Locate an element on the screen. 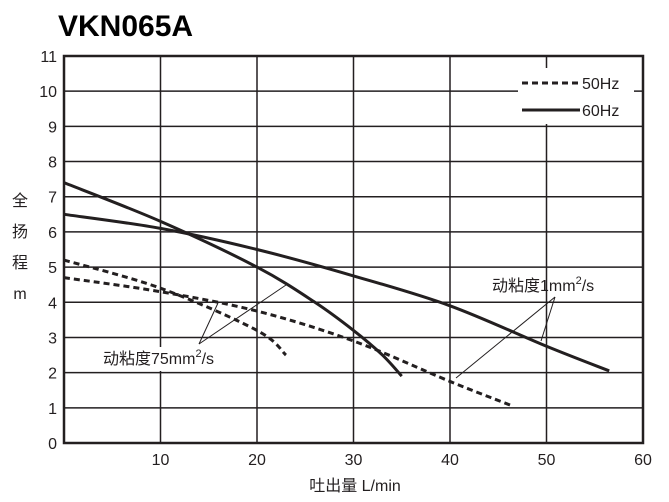 The width and height of the screenshot is (669, 502). y-tick-label: 8 is located at coordinates (52, 163).